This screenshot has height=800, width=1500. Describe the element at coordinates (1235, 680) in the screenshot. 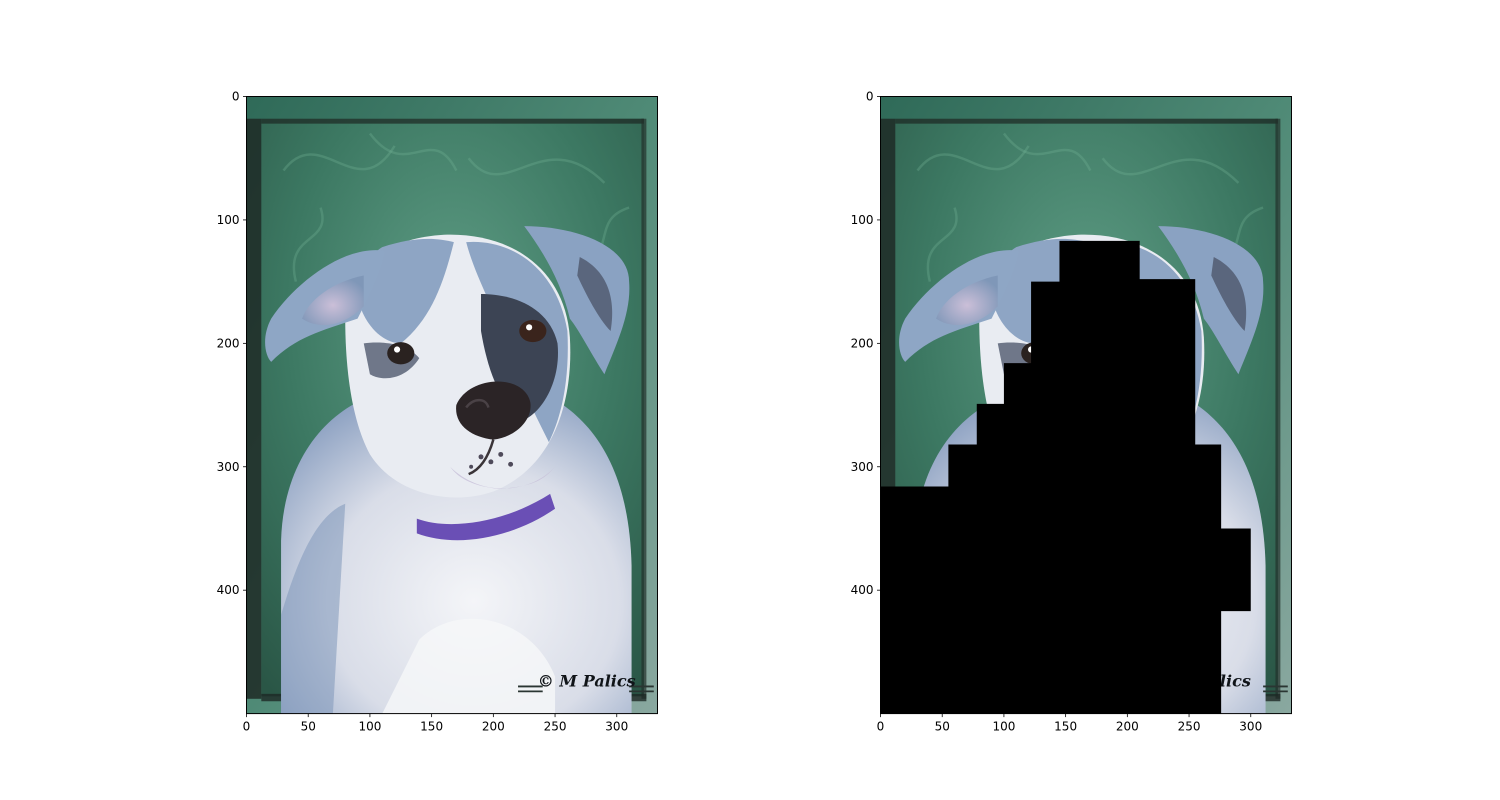

I see `watermark-signature: lics` at that location.